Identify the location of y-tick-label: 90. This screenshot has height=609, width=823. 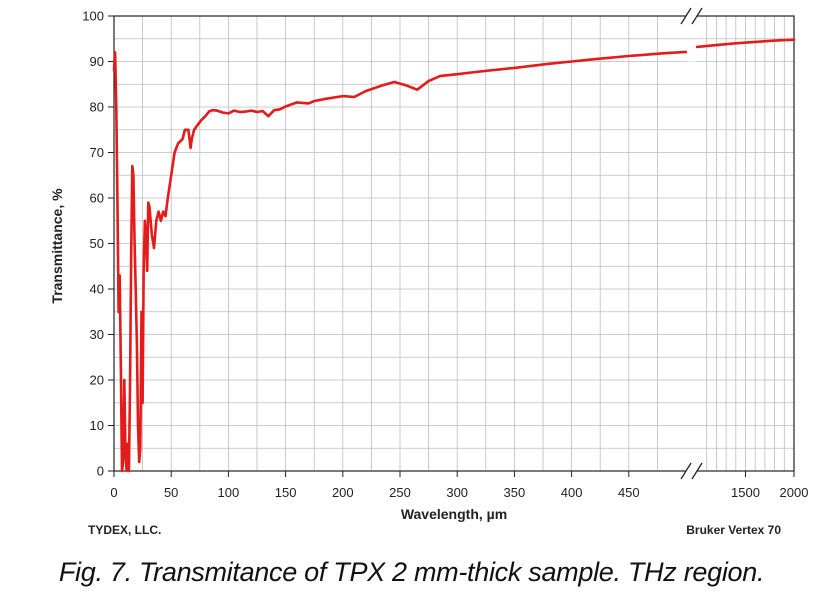
(97, 61).